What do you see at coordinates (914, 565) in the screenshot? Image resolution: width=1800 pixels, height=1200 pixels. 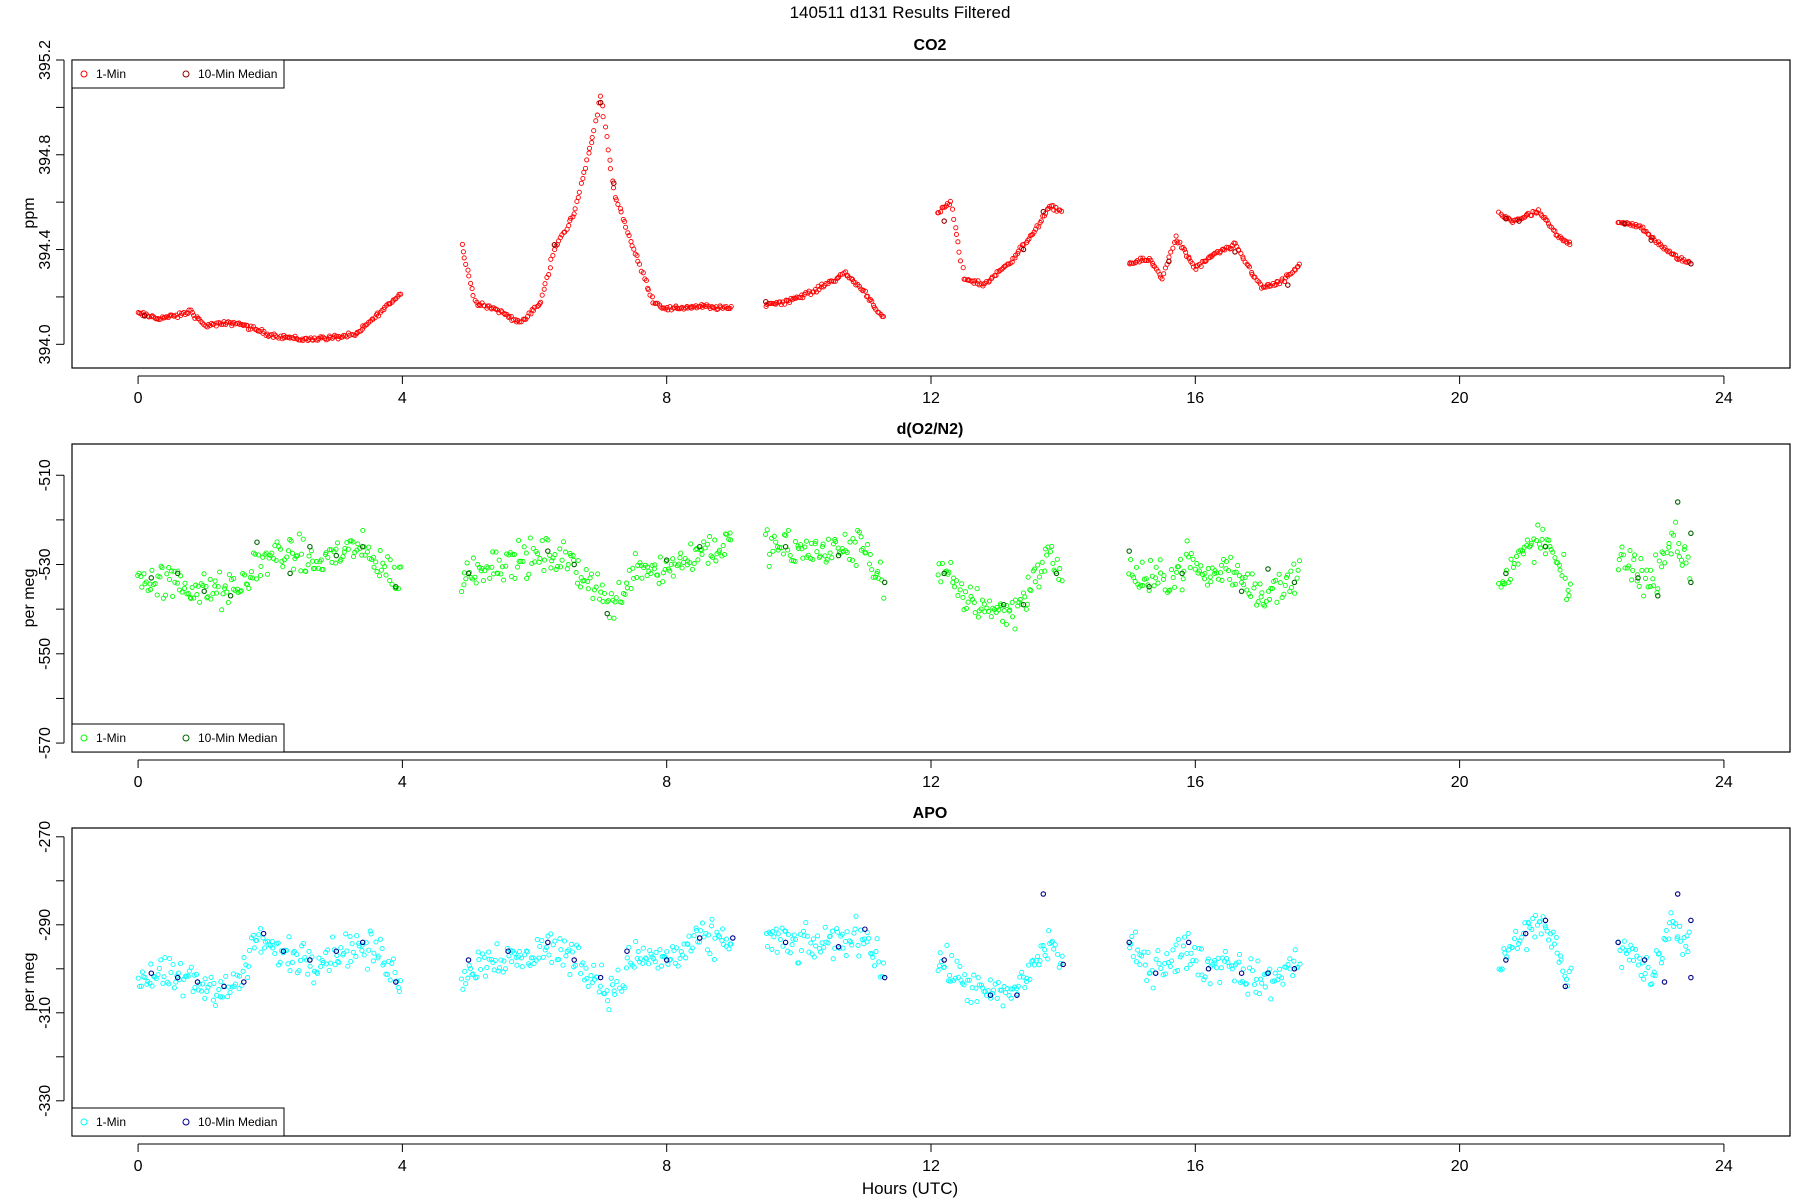 I see `plot-points` at bounding box center [914, 565].